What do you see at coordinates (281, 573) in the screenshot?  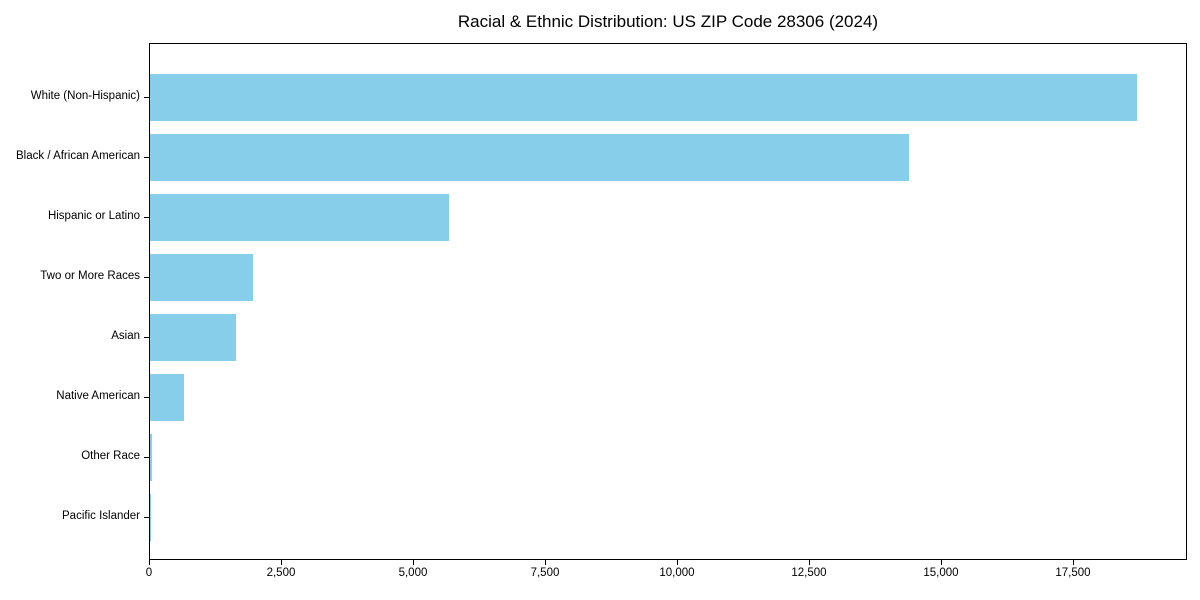 I see `x-tick-label: 2,500` at bounding box center [281, 573].